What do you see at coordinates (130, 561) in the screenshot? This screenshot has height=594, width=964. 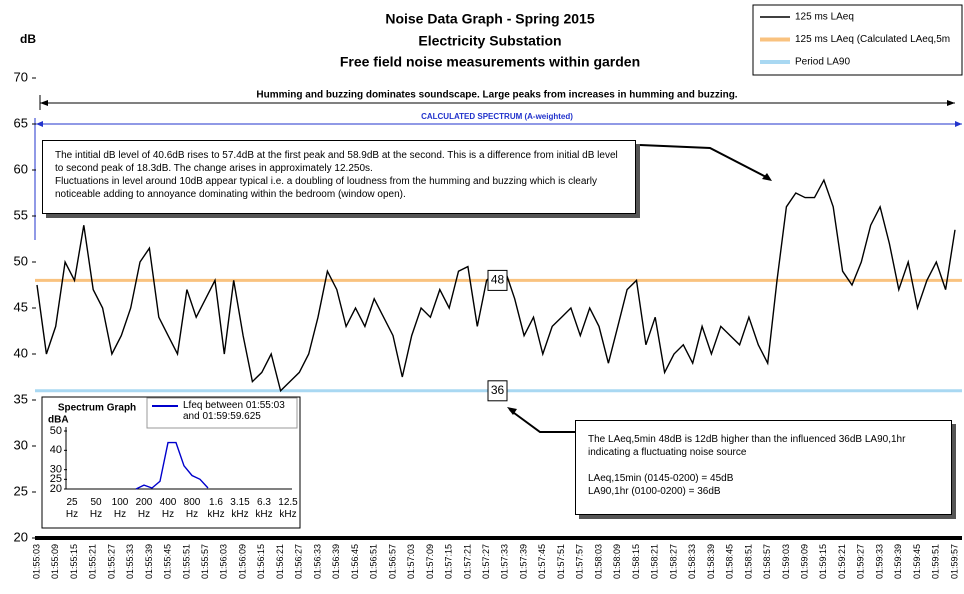 I see `x-tick-label: 01:55:33` at bounding box center [130, 561].